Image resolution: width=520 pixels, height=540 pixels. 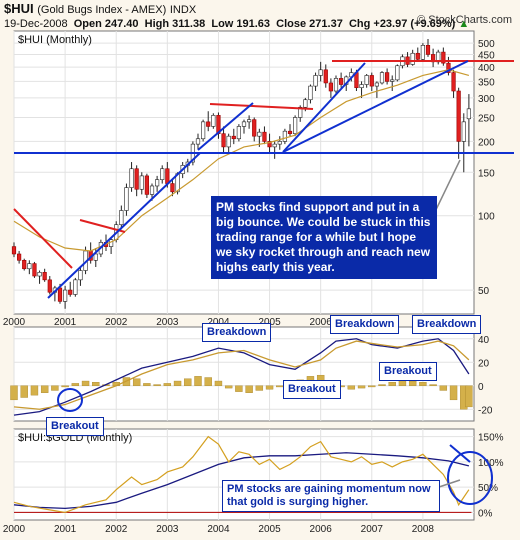 What do you see at coordinates (312, 389) in the screenshot?
I see `breakout-label-2005: Breakout` at bounding box center [312, 389].